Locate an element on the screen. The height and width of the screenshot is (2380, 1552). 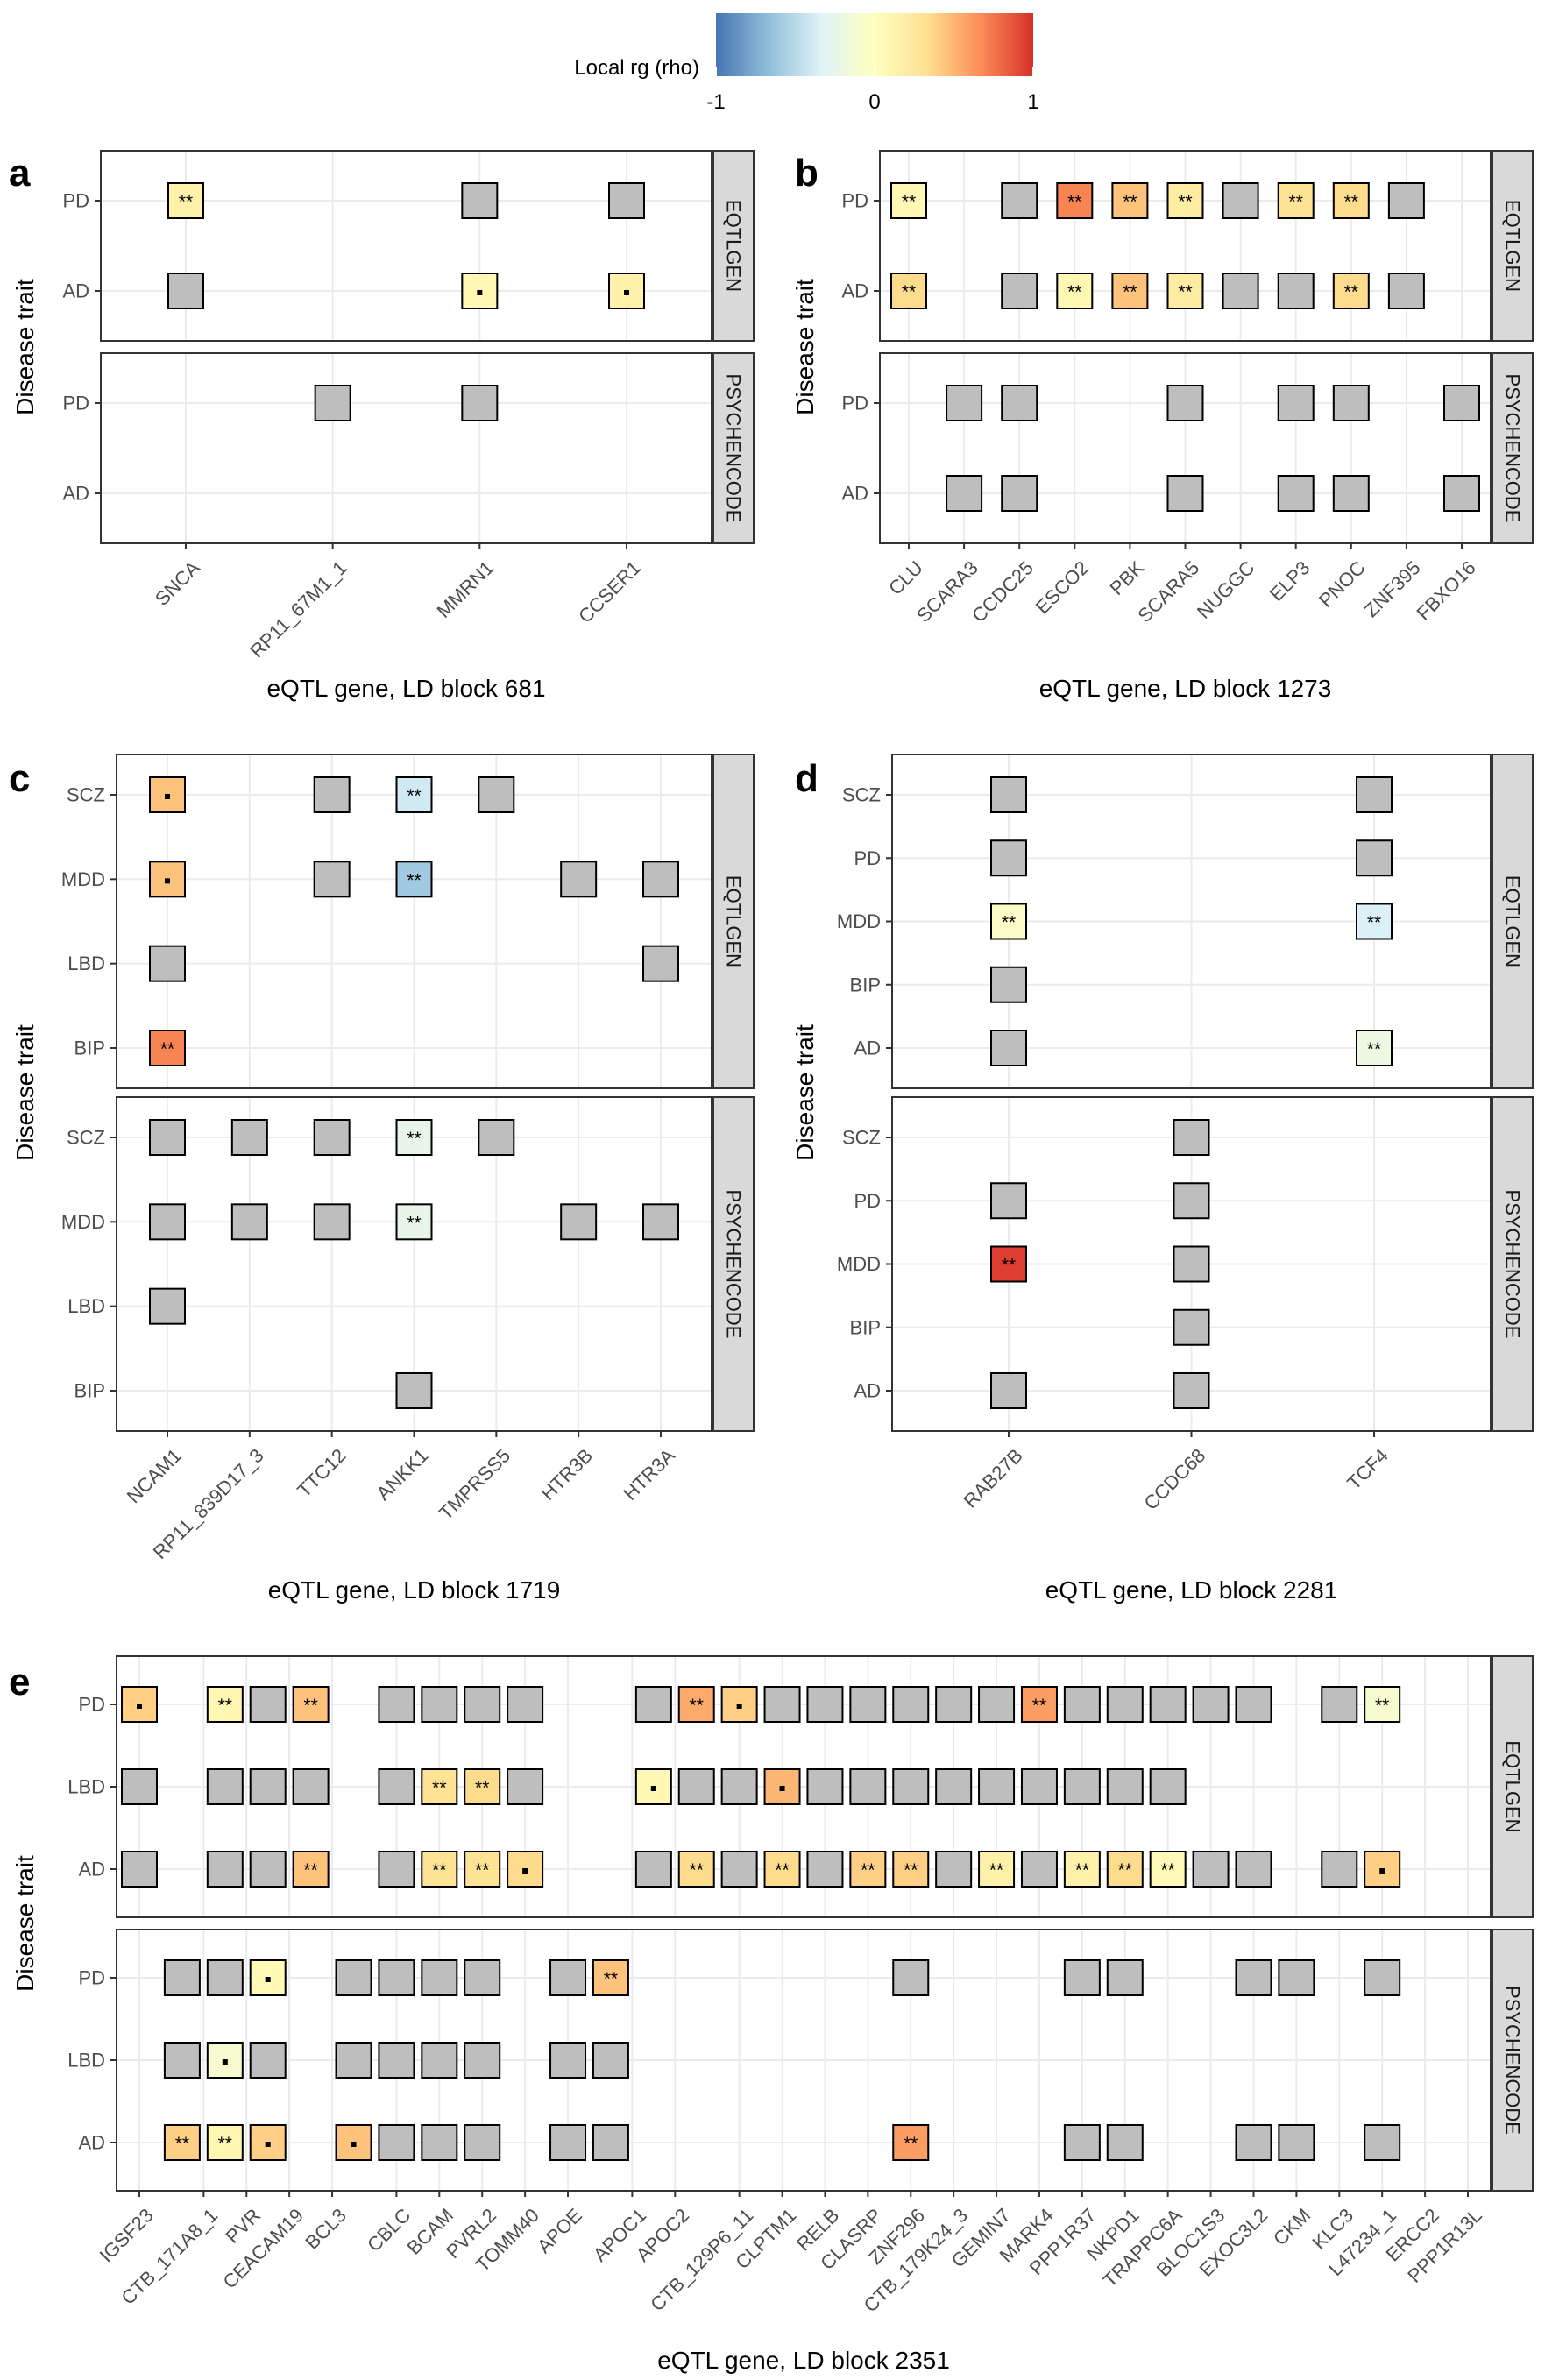
cell-ttc12-mdd is located at coordinates (332, 1222).